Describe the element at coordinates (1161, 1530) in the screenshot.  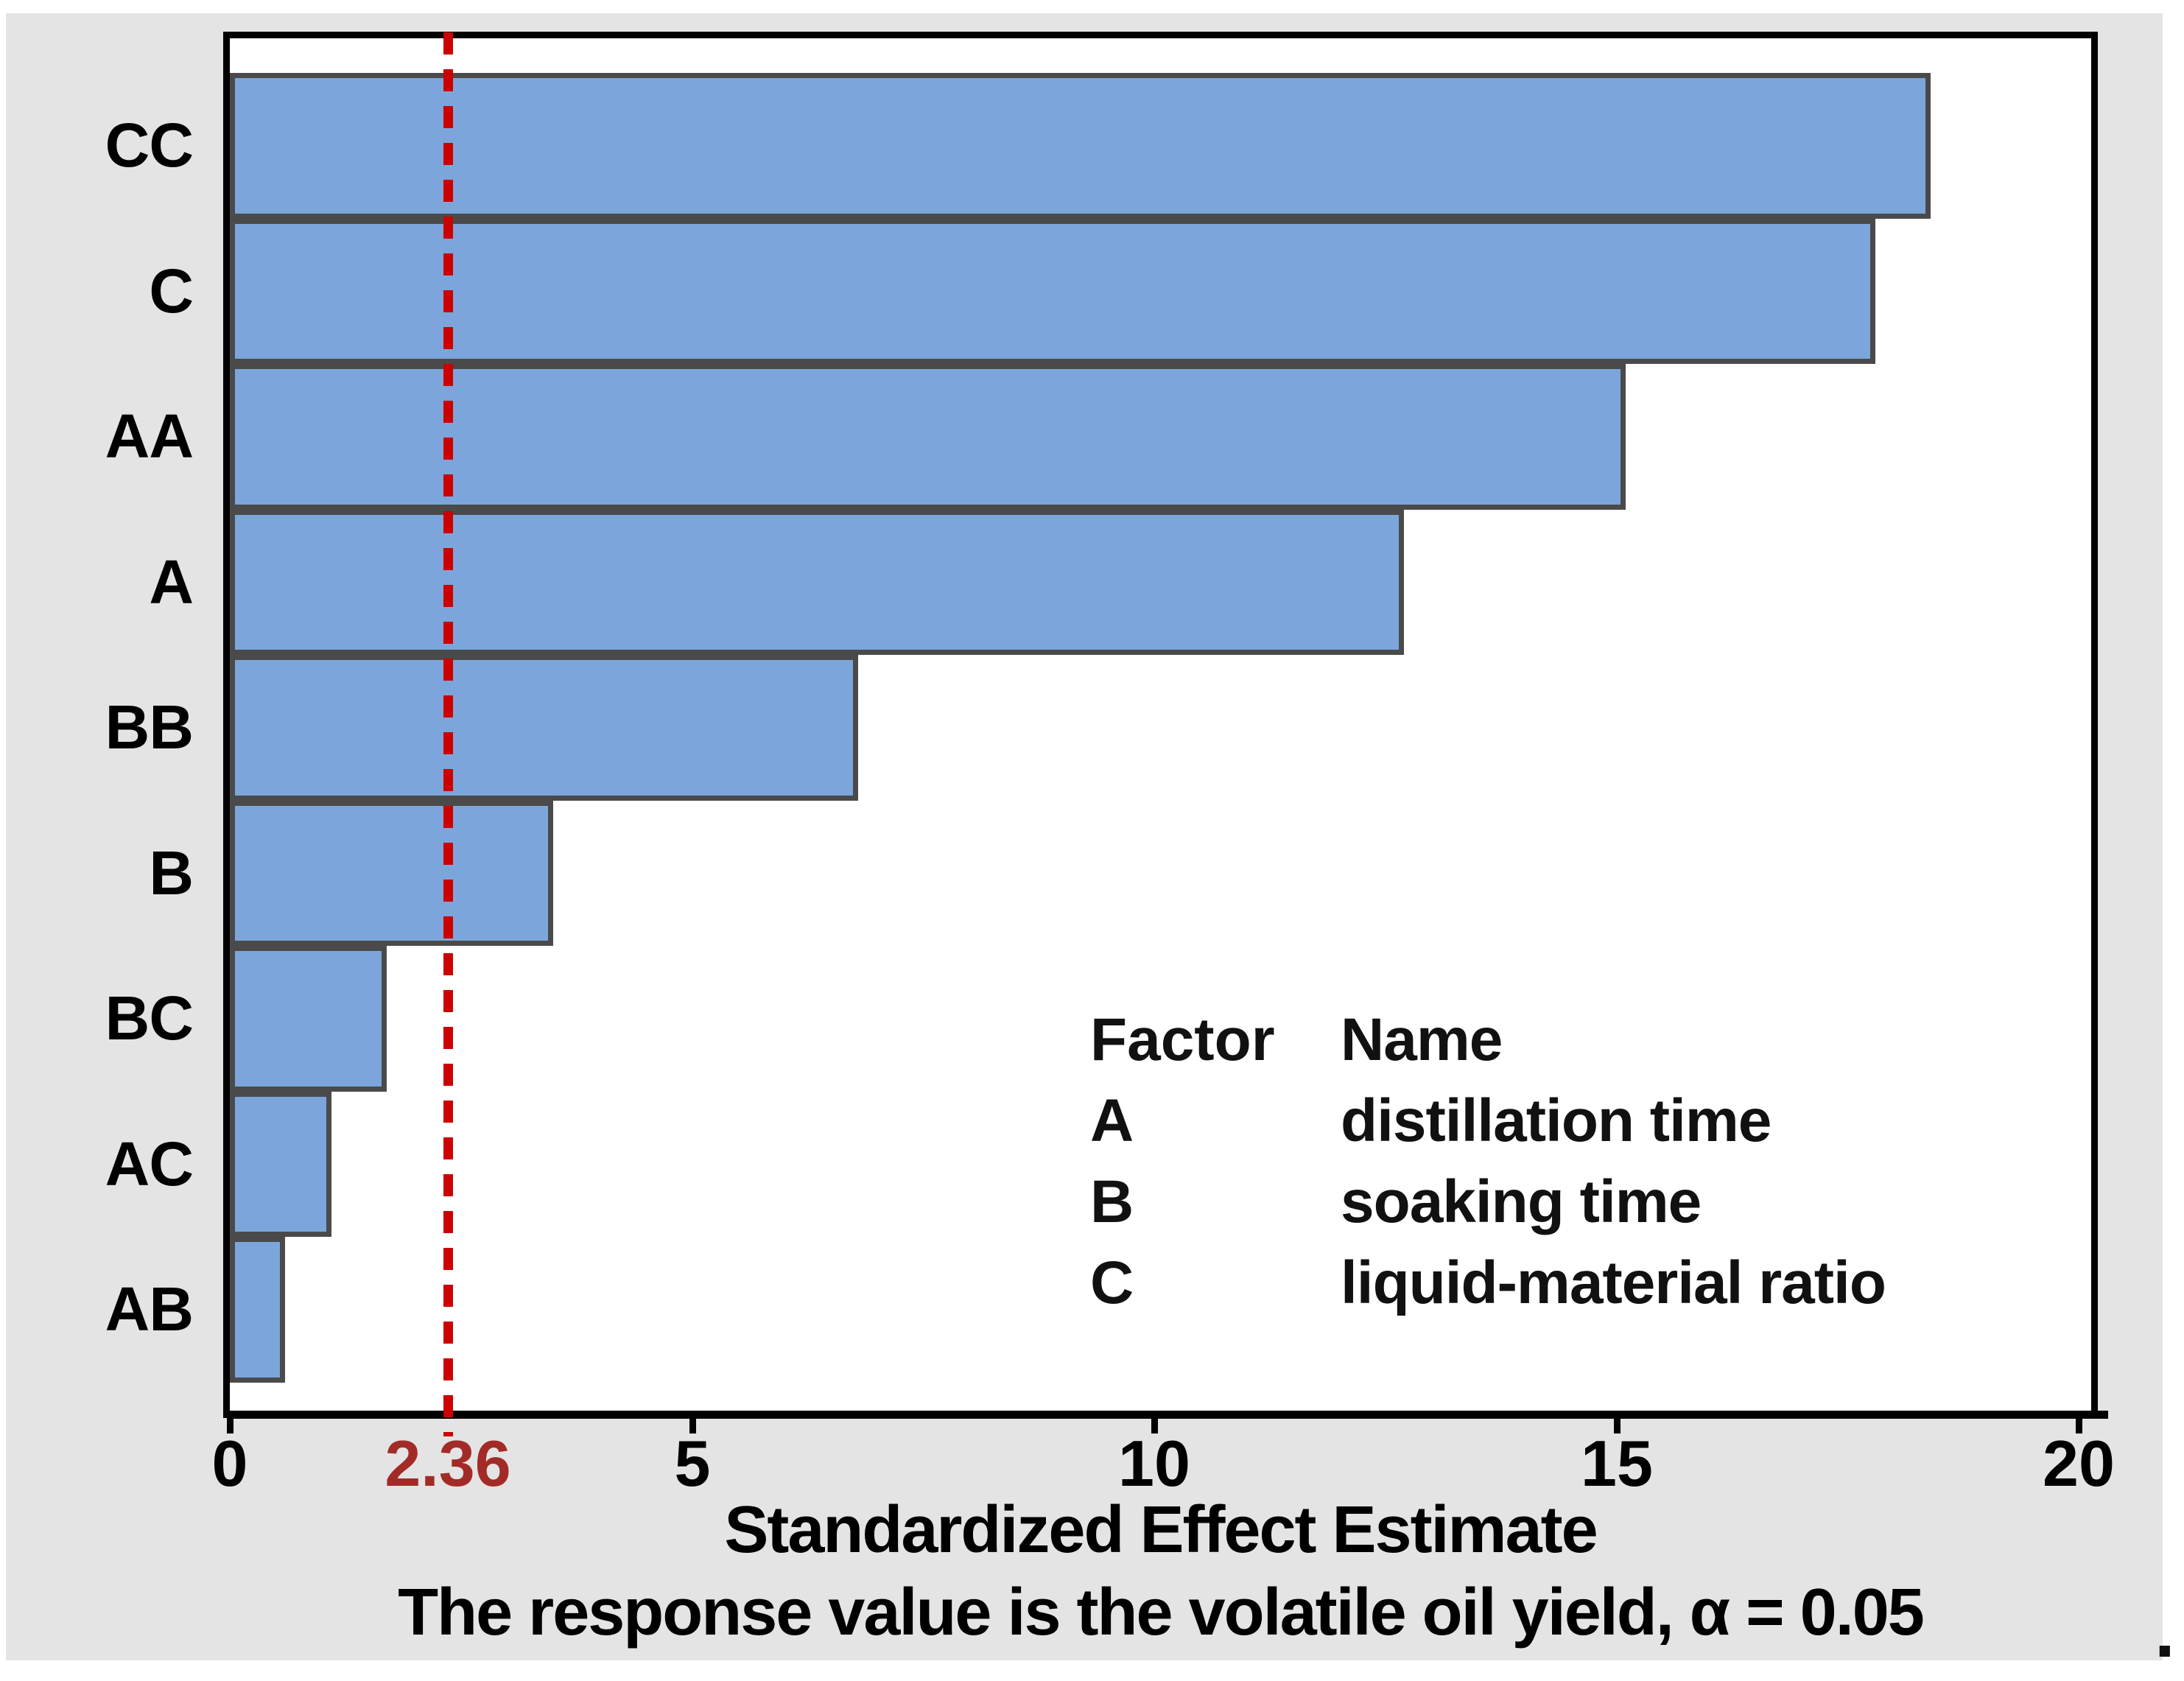
I see `x-axis-title: Standardized Effect Estimate` at that location.